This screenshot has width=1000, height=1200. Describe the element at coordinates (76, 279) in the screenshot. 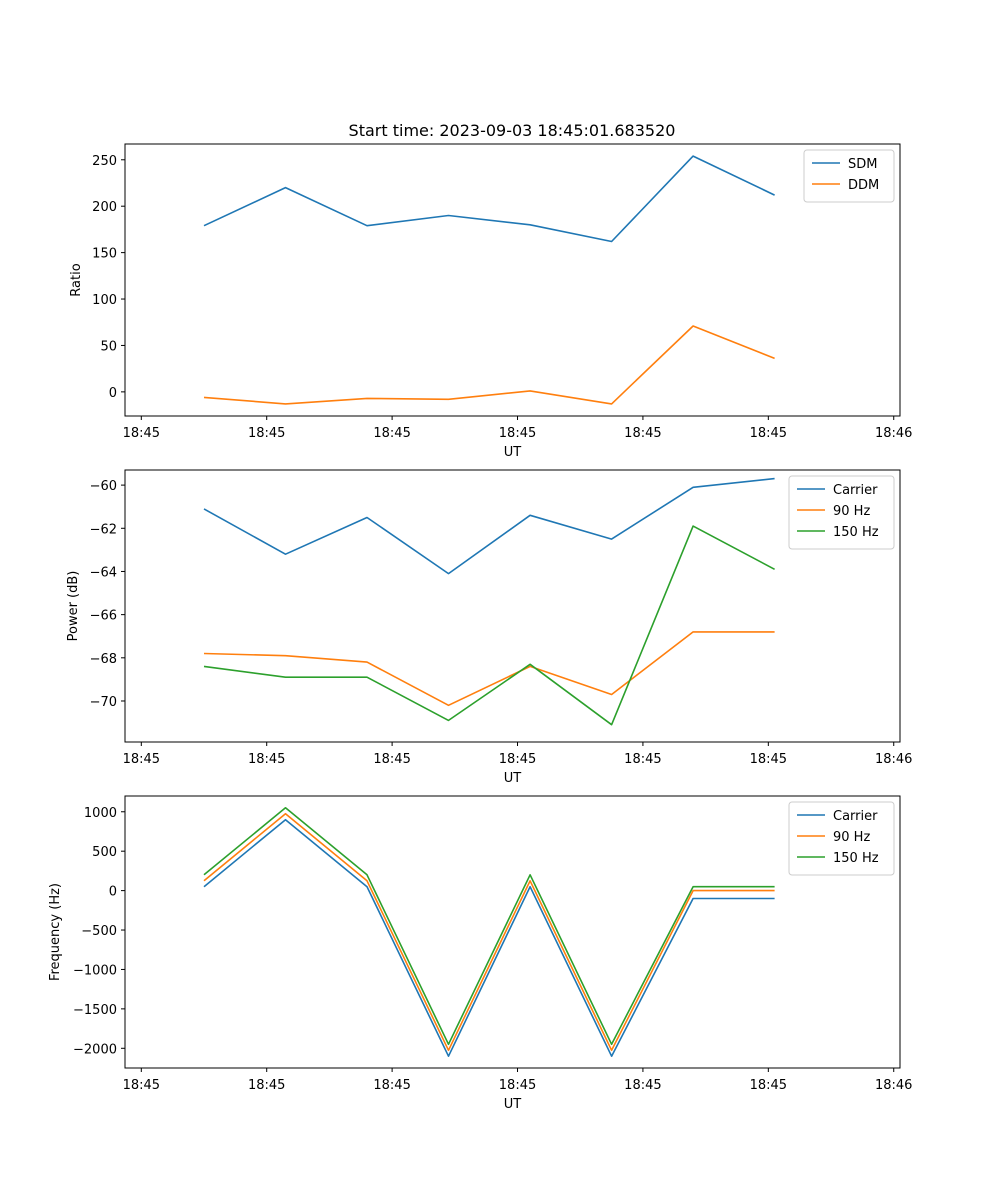

I see `y-axis-label: Ratio` at that location.